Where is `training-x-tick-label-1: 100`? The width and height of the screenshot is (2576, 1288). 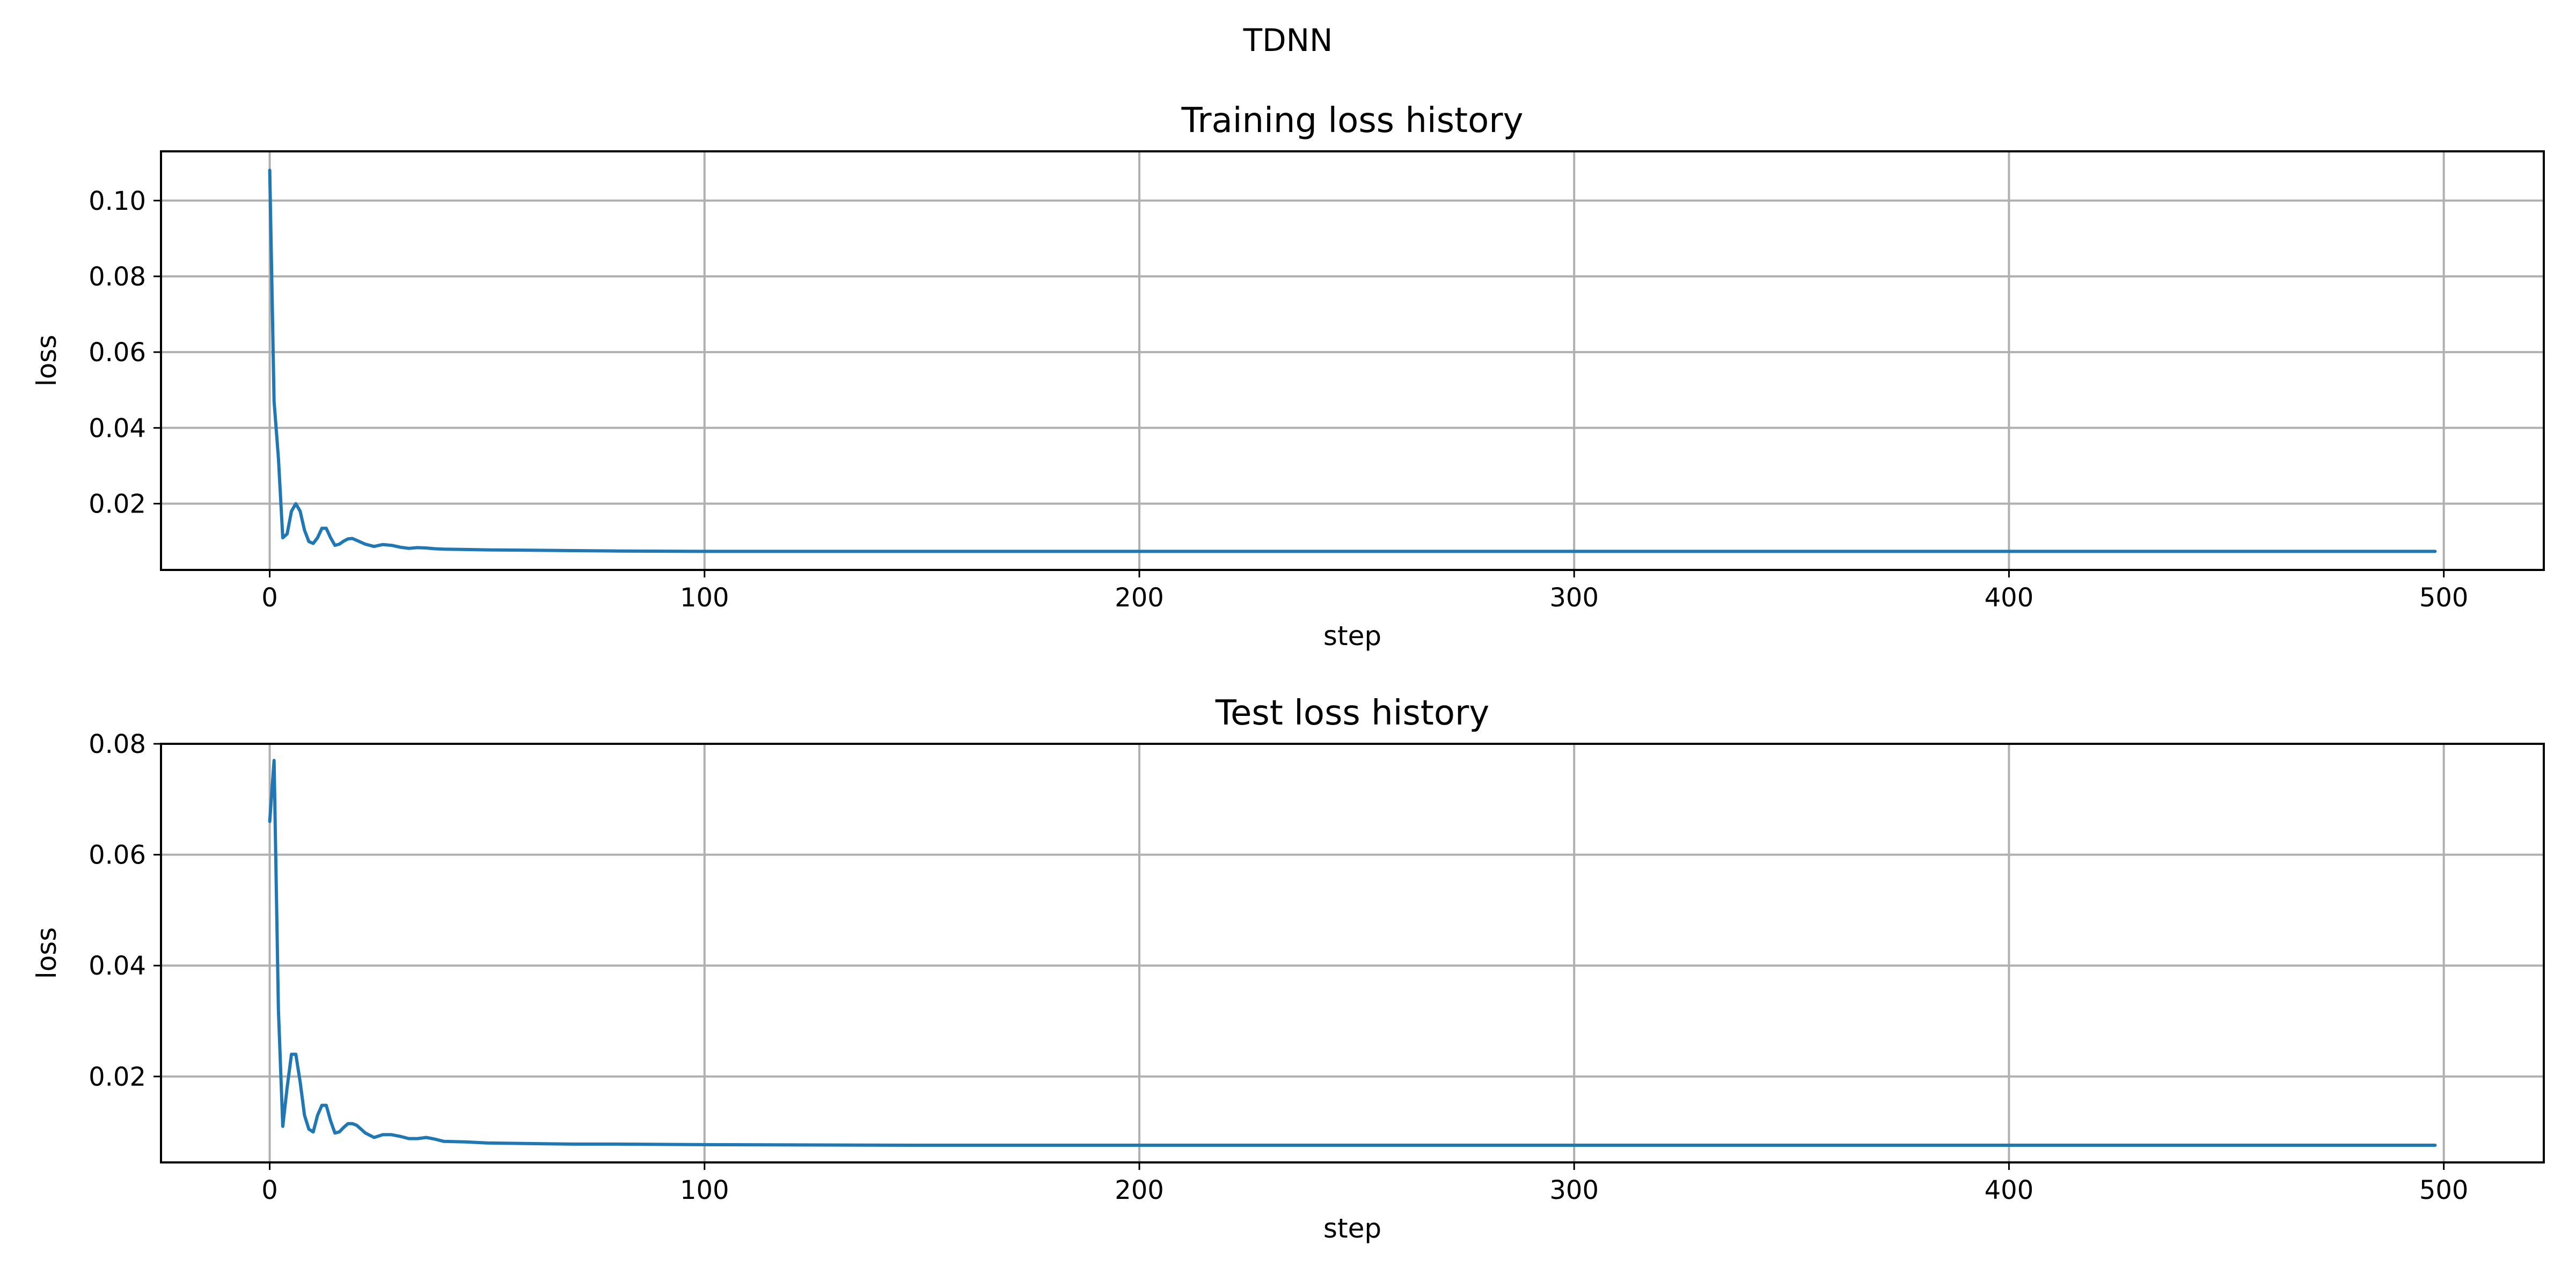 training-x-tick-label-1: 100 is located at coordinates (704, 598).